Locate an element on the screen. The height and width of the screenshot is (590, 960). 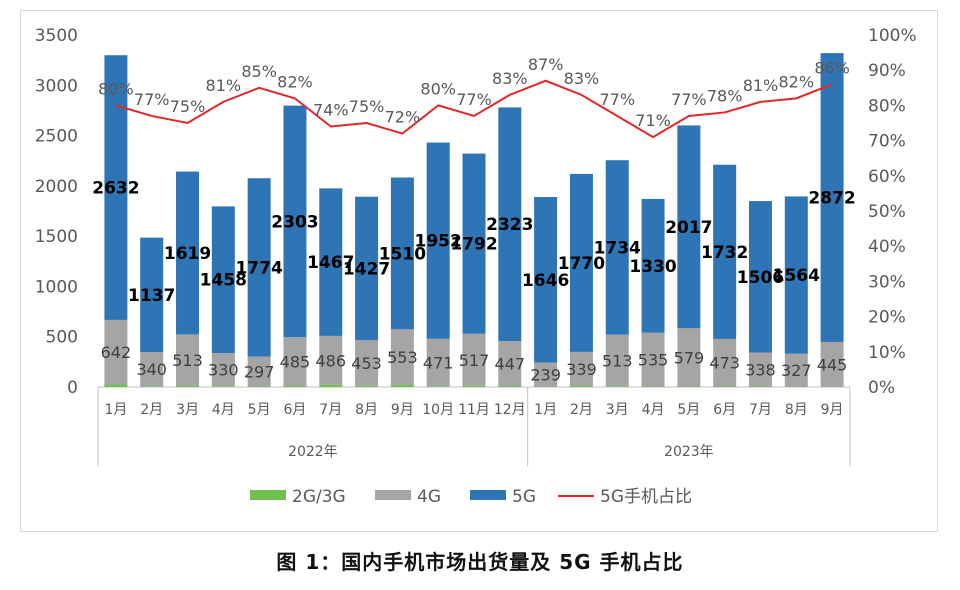
x-tick-label: 5月 is located at coordinates (688, 410).